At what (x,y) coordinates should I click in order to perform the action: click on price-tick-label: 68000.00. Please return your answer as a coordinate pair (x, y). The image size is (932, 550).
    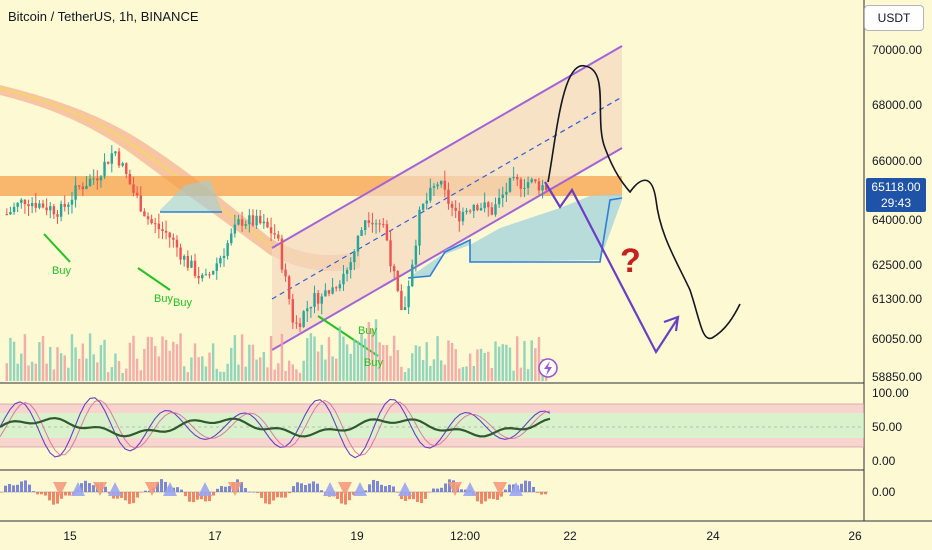
    Looking at the image, I should click on (897, 105).